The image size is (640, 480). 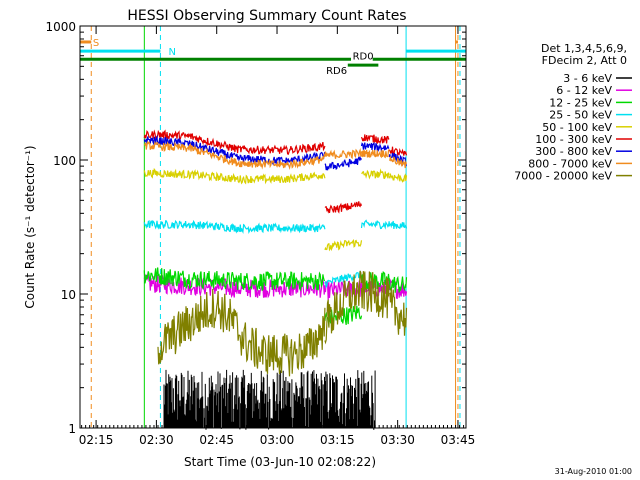 I want to click on x-tick-label: 03:00, so click(x=277, y=440).